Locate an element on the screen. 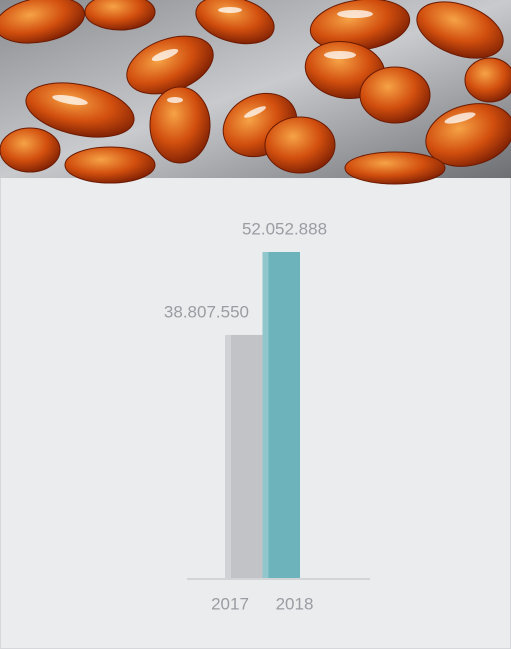  value-label: 52.052.888 is located at coordinates (284, 228).